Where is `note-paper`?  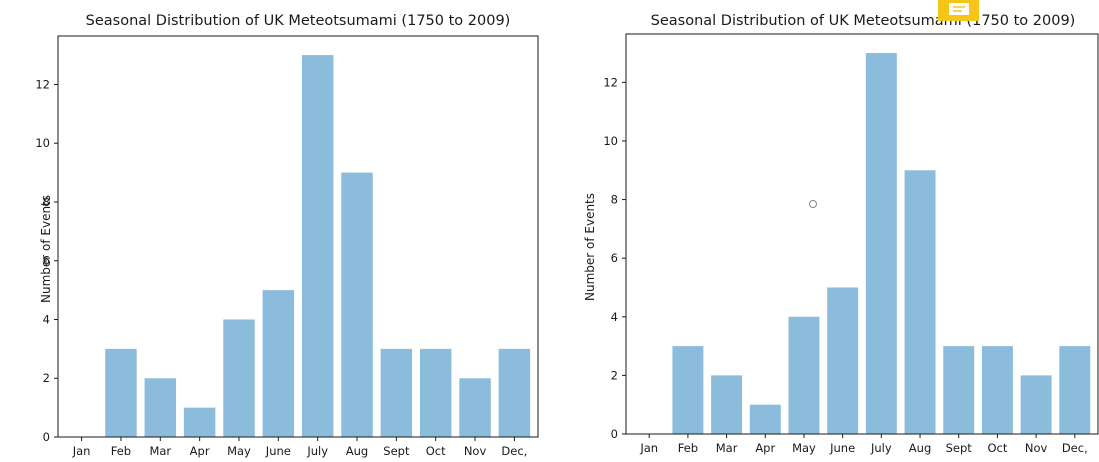 note-paper is located at coordinates (959, 9).